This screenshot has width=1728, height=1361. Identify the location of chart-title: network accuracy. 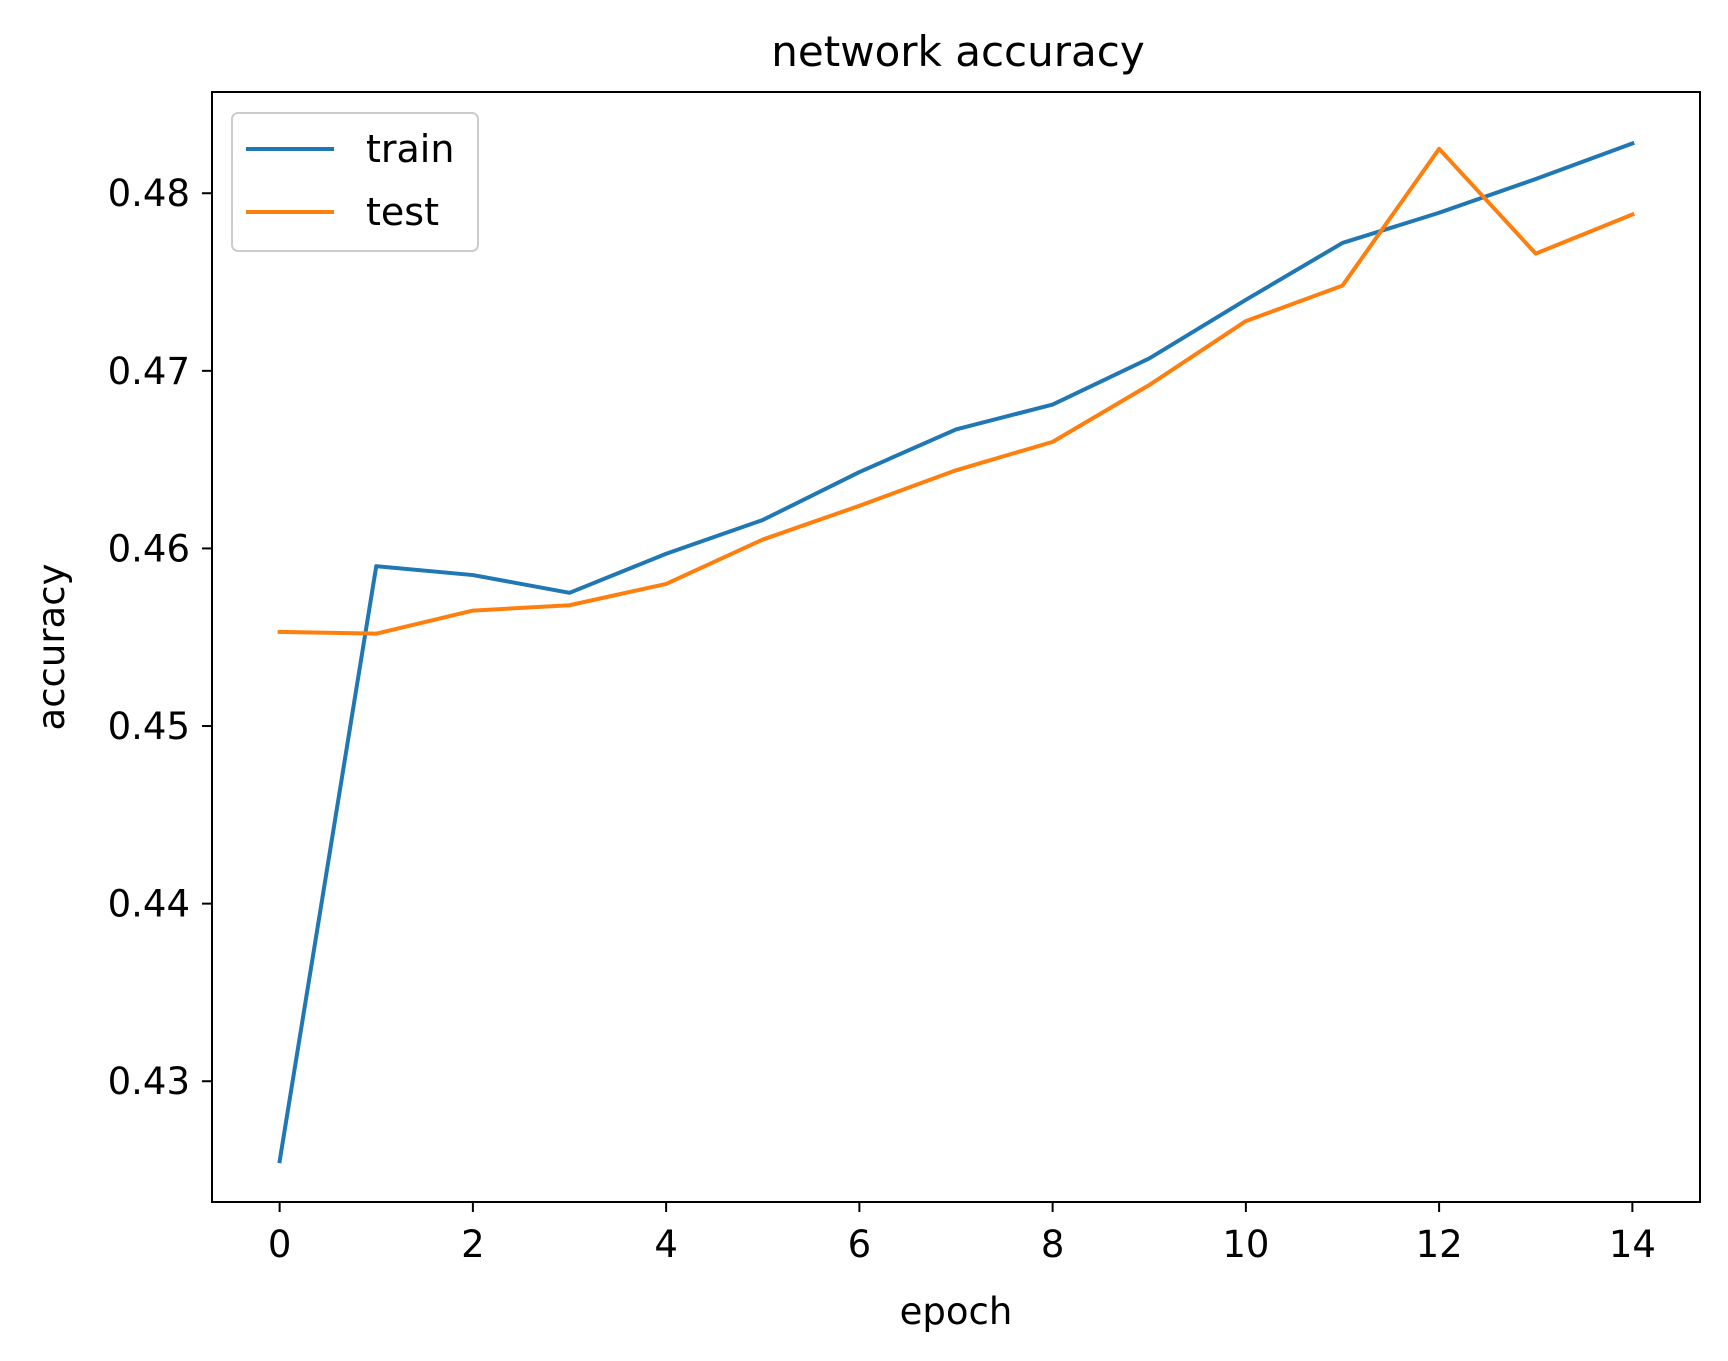
(957, 51).